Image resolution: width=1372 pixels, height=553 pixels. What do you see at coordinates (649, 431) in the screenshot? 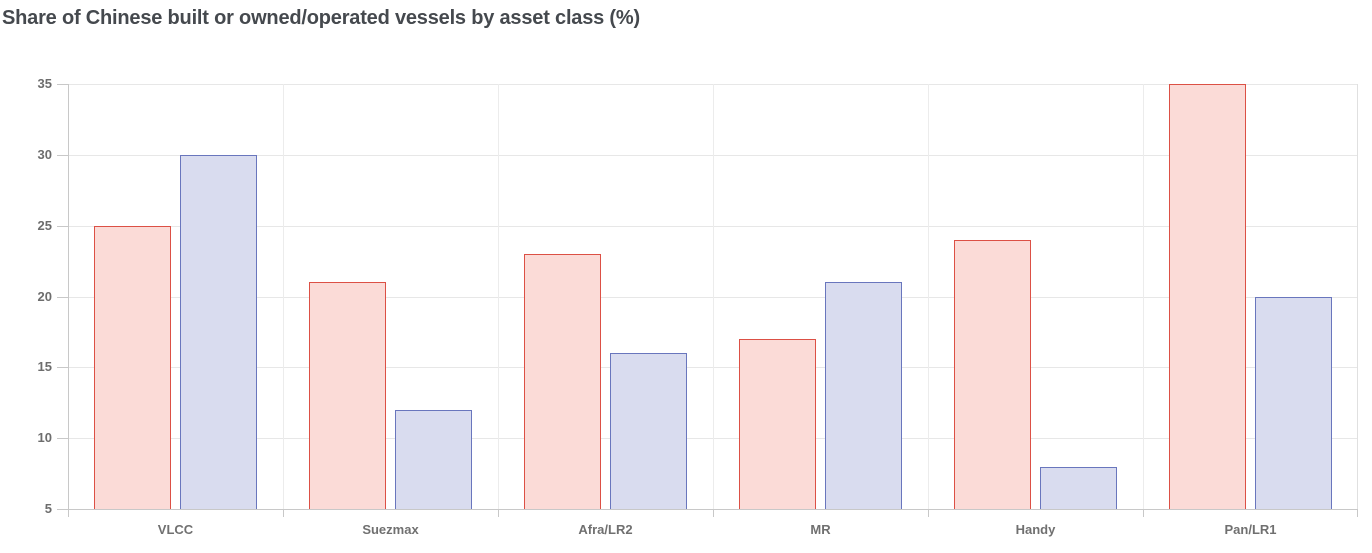
I see `bar-blue-Afra/LR2` at bounding box center [649, 431].